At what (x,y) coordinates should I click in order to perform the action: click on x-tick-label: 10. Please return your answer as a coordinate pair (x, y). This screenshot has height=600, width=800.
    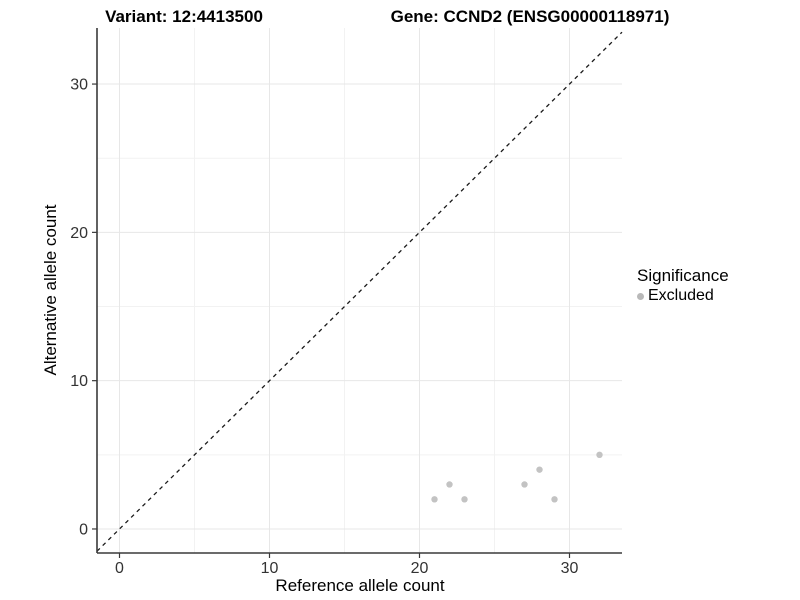
    Looking at the image, I should click on (270, 568).